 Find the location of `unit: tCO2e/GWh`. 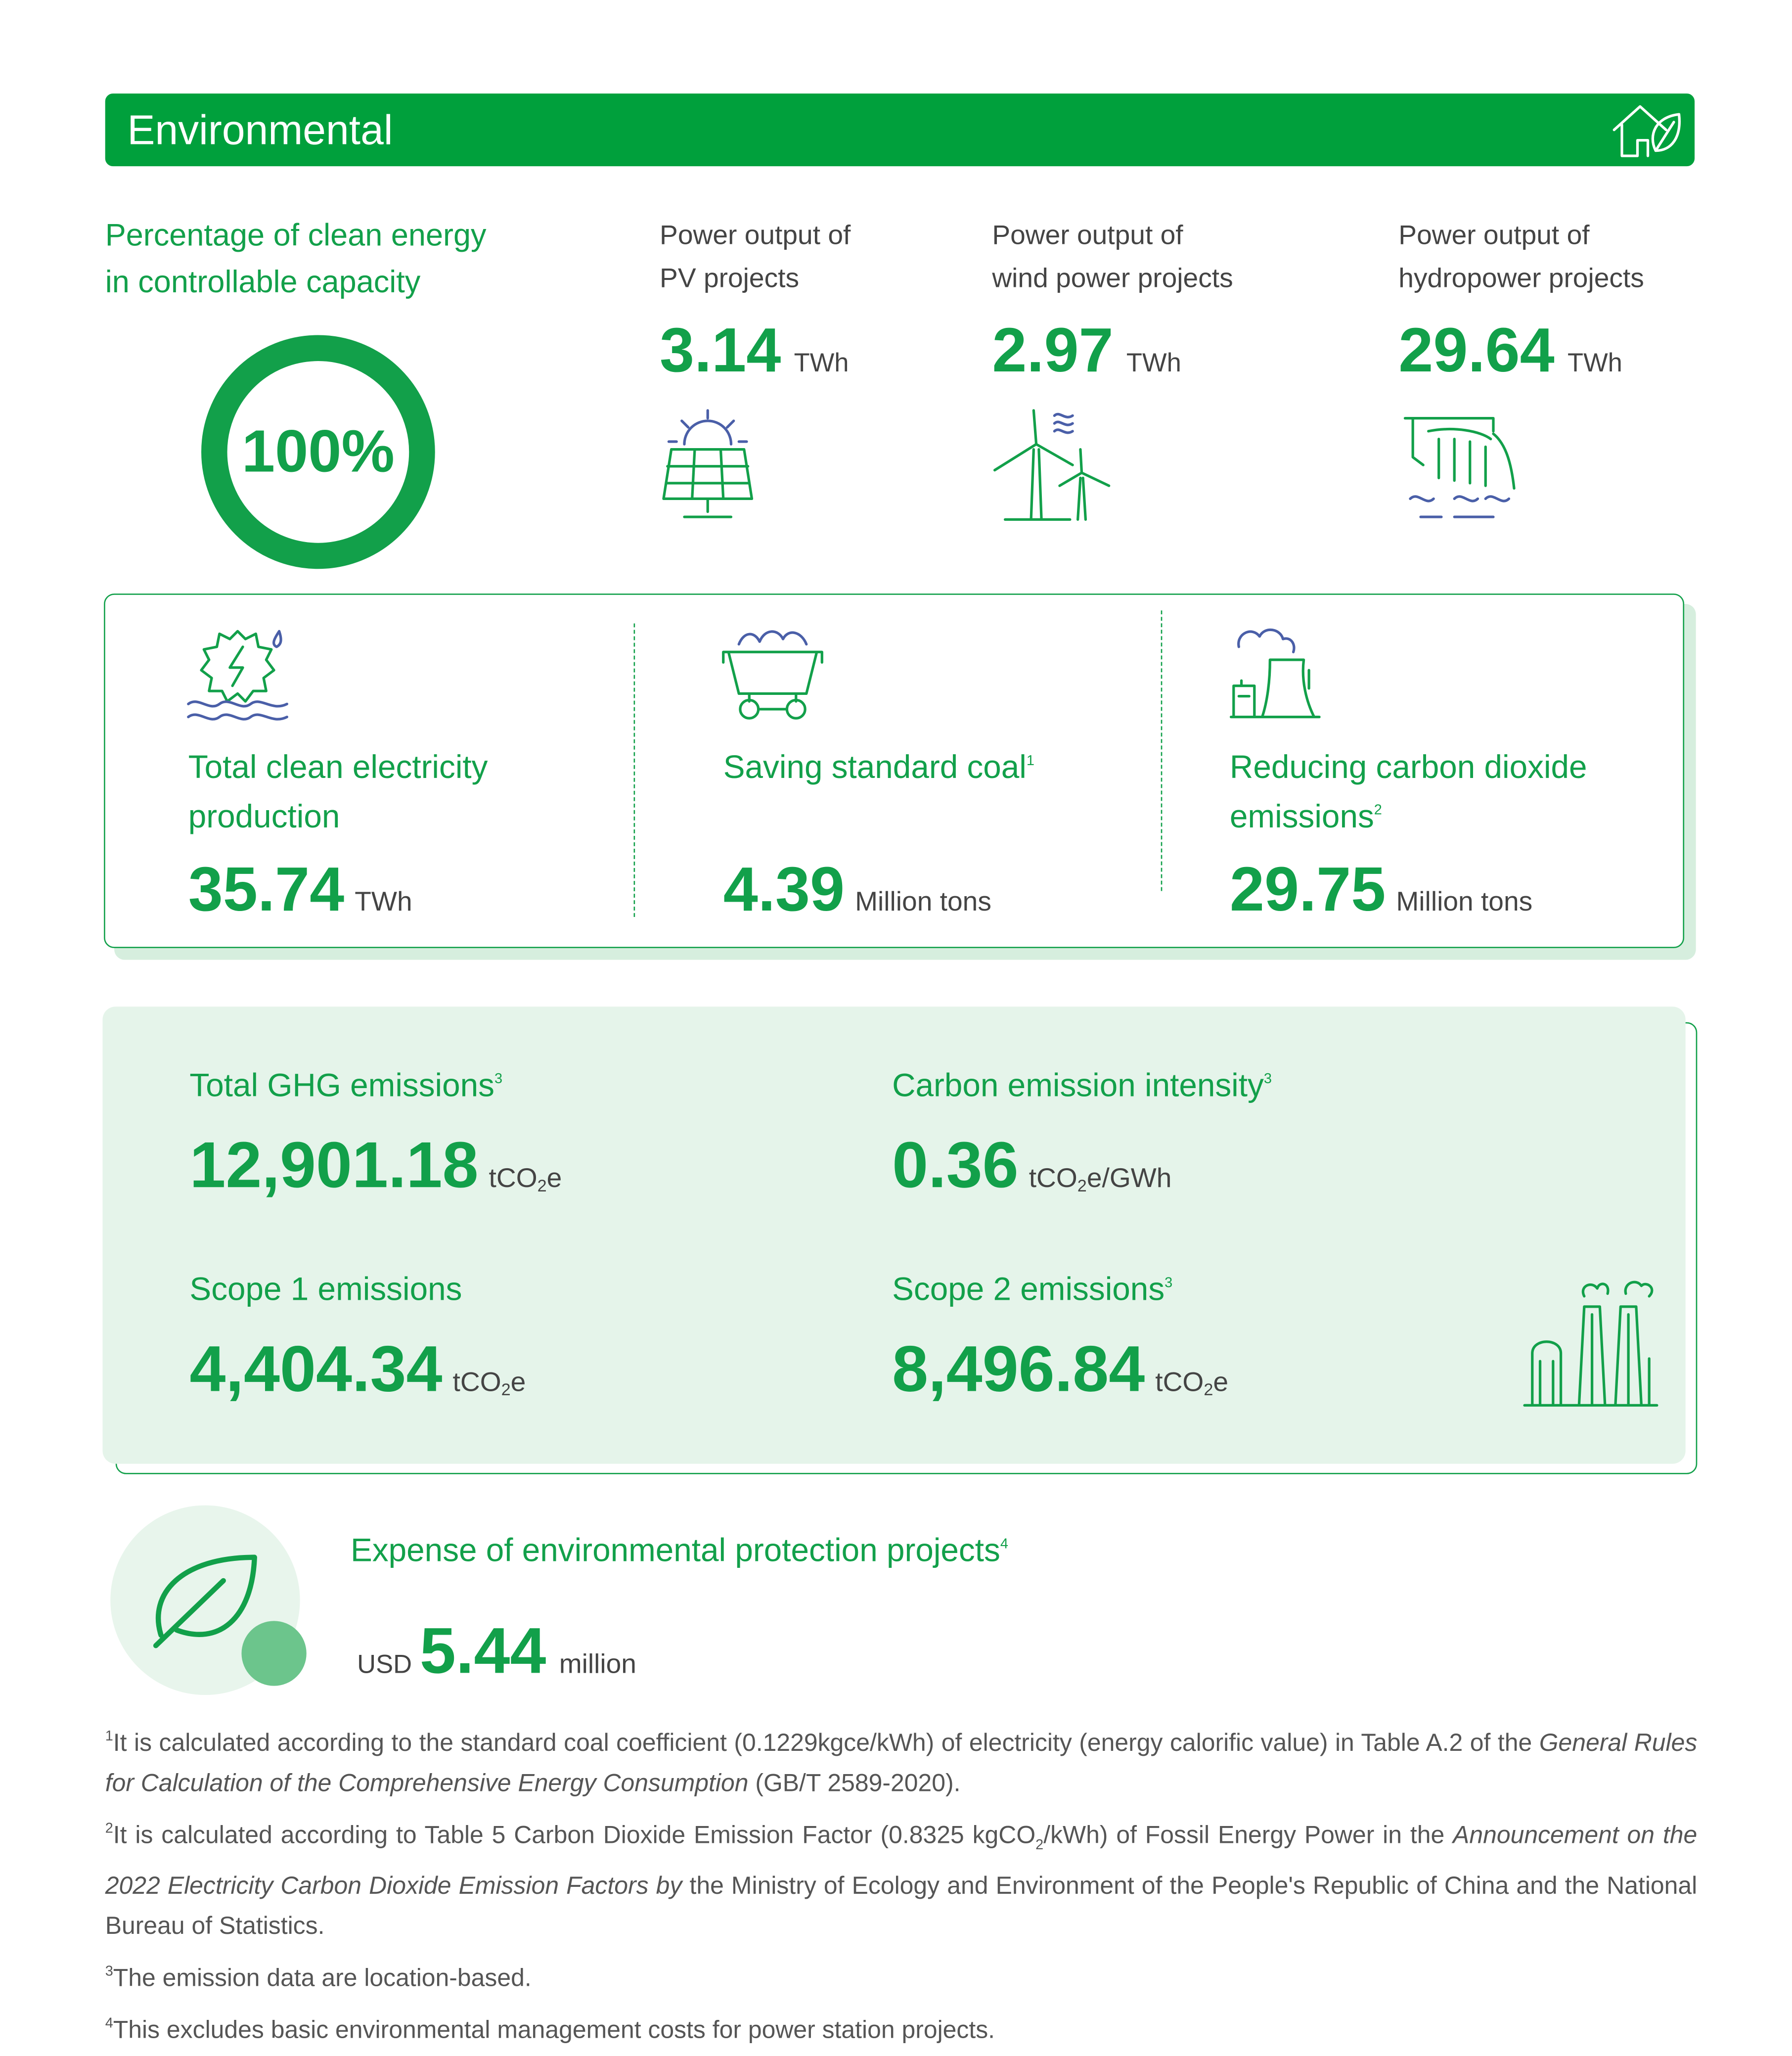

unit: tCO2e/GWh is located at coordinates (1100, 1179).